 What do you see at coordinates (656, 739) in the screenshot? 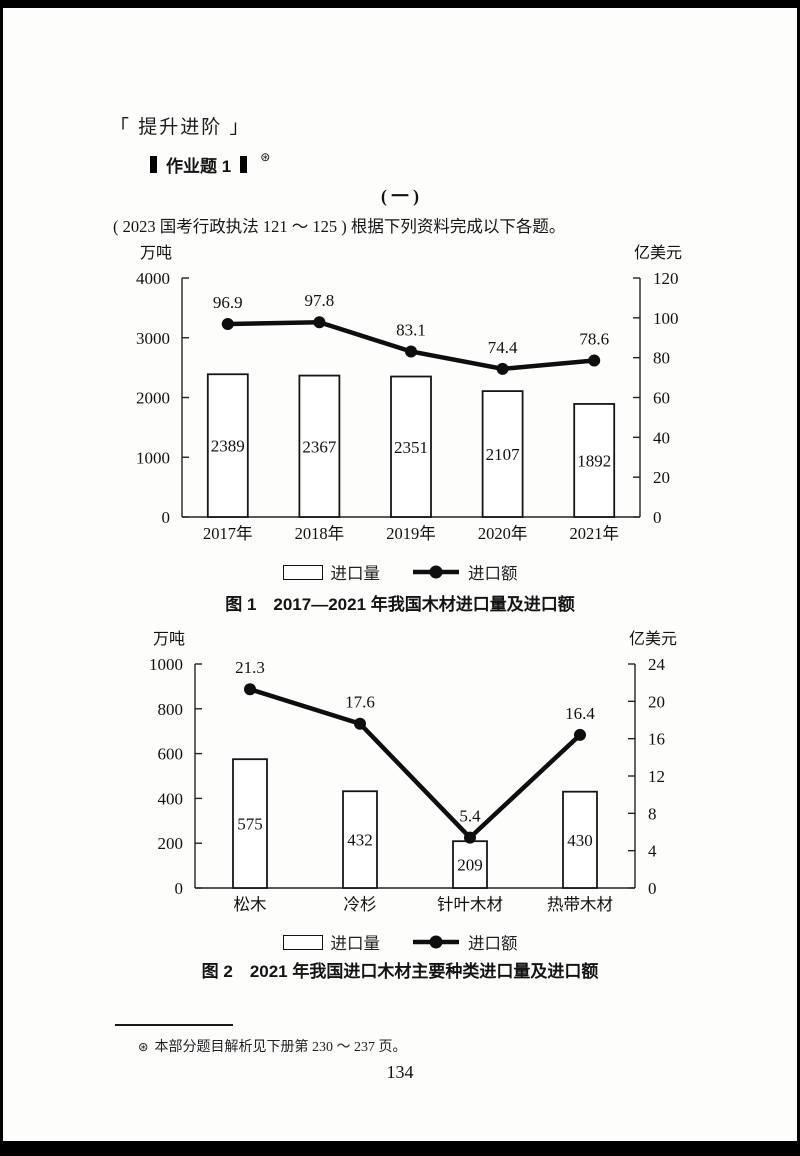
I see `svg-text: 16` at bounding box center [656, 739].